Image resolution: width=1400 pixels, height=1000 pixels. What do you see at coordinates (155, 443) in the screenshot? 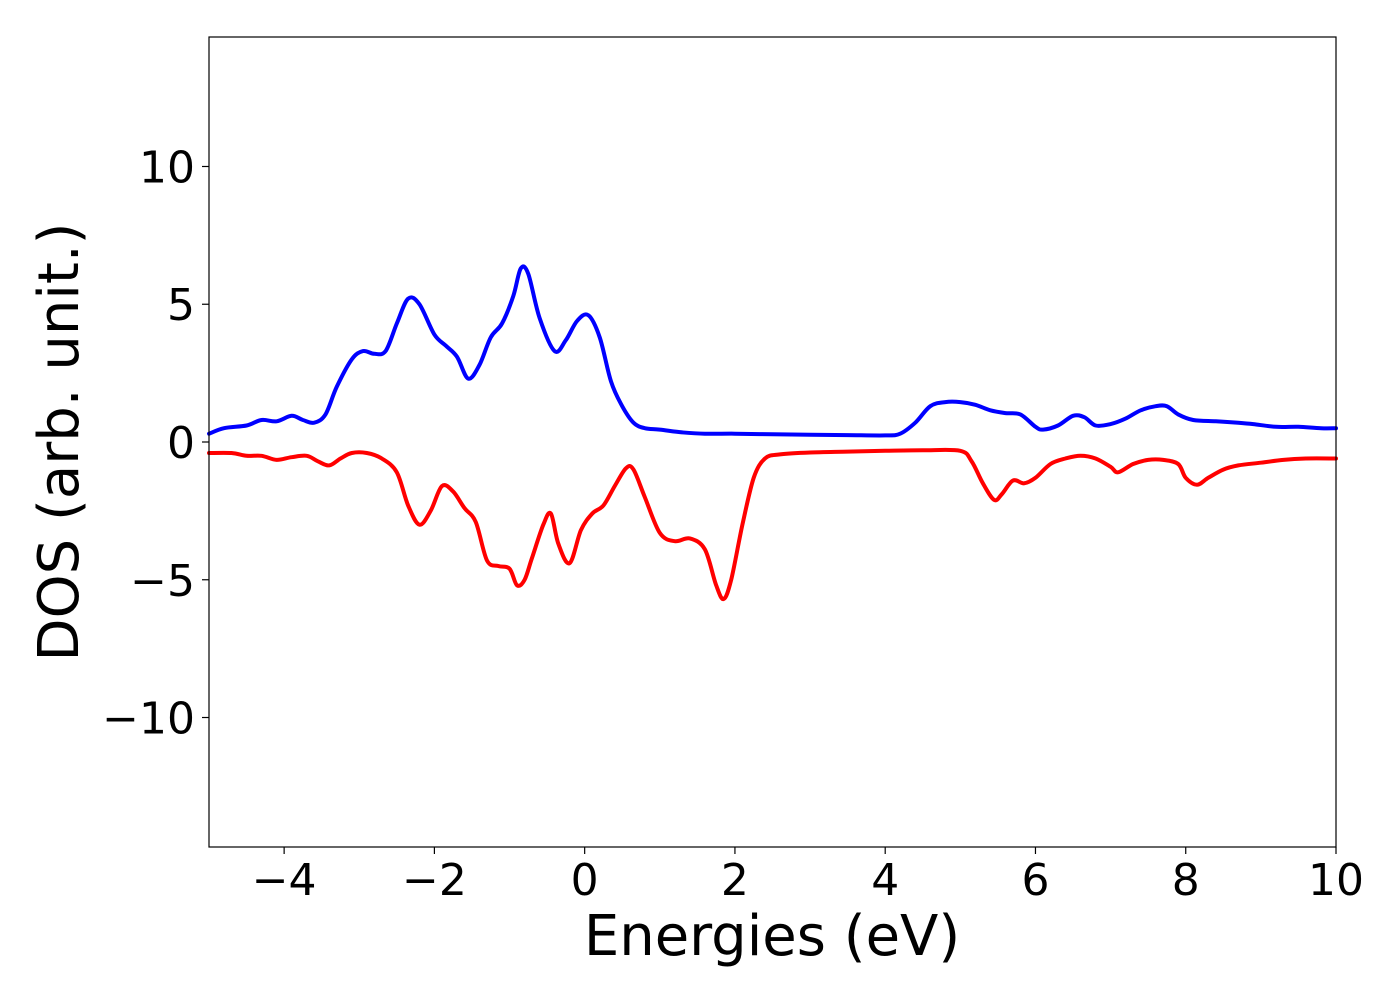
I see `y-axis: −10 −5 0 5 10` at bounding box center [155, 443].